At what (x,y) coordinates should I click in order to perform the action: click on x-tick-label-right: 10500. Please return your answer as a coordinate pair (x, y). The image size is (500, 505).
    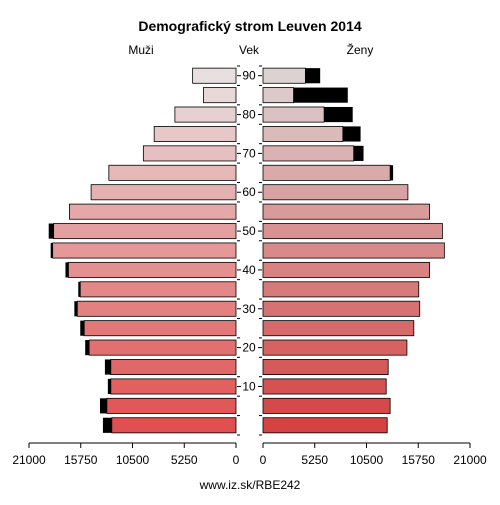
    Looking at the image, I should click on (367, 460).